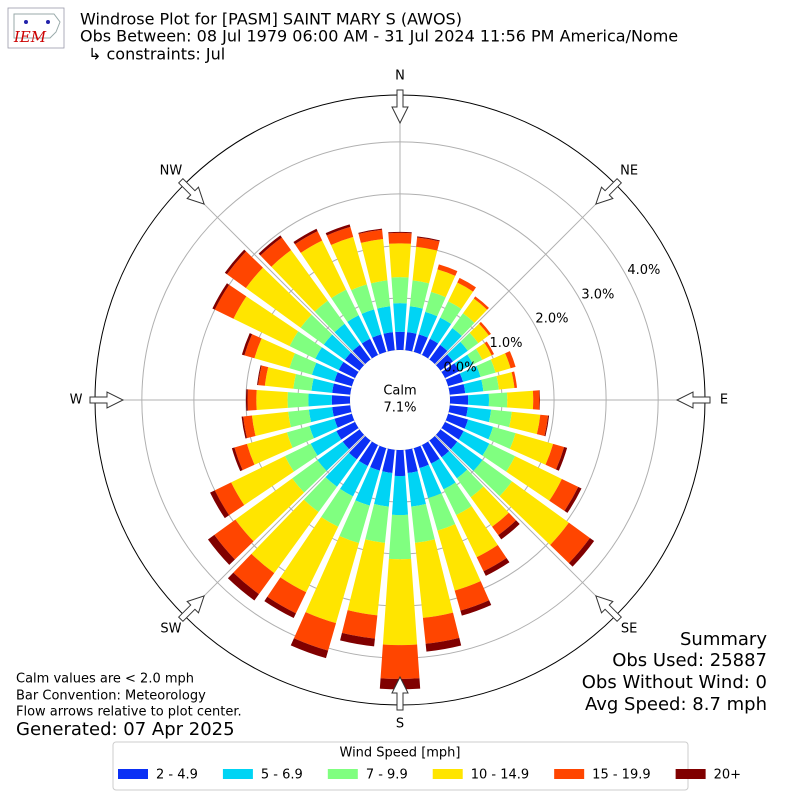  What do you see at coordinates (111, 696) in the screenshot?
I see `note: Bar Convention: Meteorology` at bounding box center [111, 696].